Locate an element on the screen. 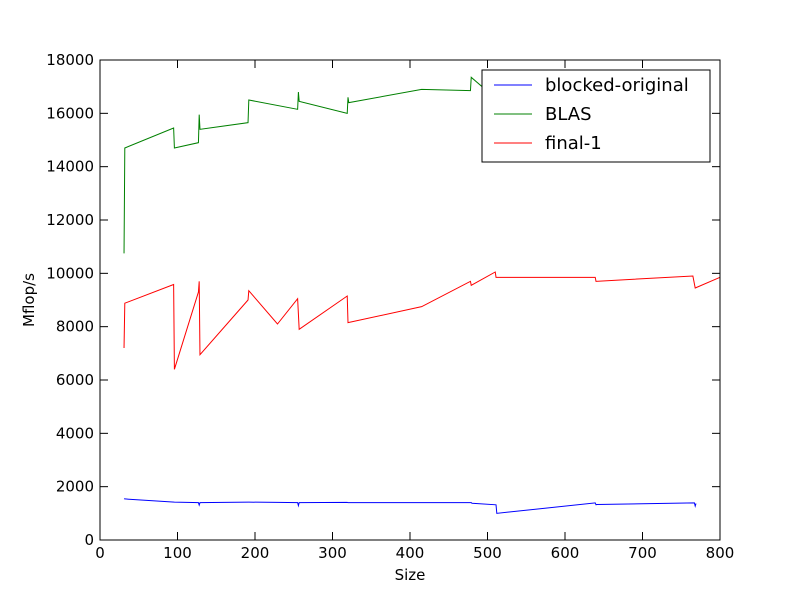 The image size is (800, 604). x-tick-label: 0 is located at coordinates (100, 553).